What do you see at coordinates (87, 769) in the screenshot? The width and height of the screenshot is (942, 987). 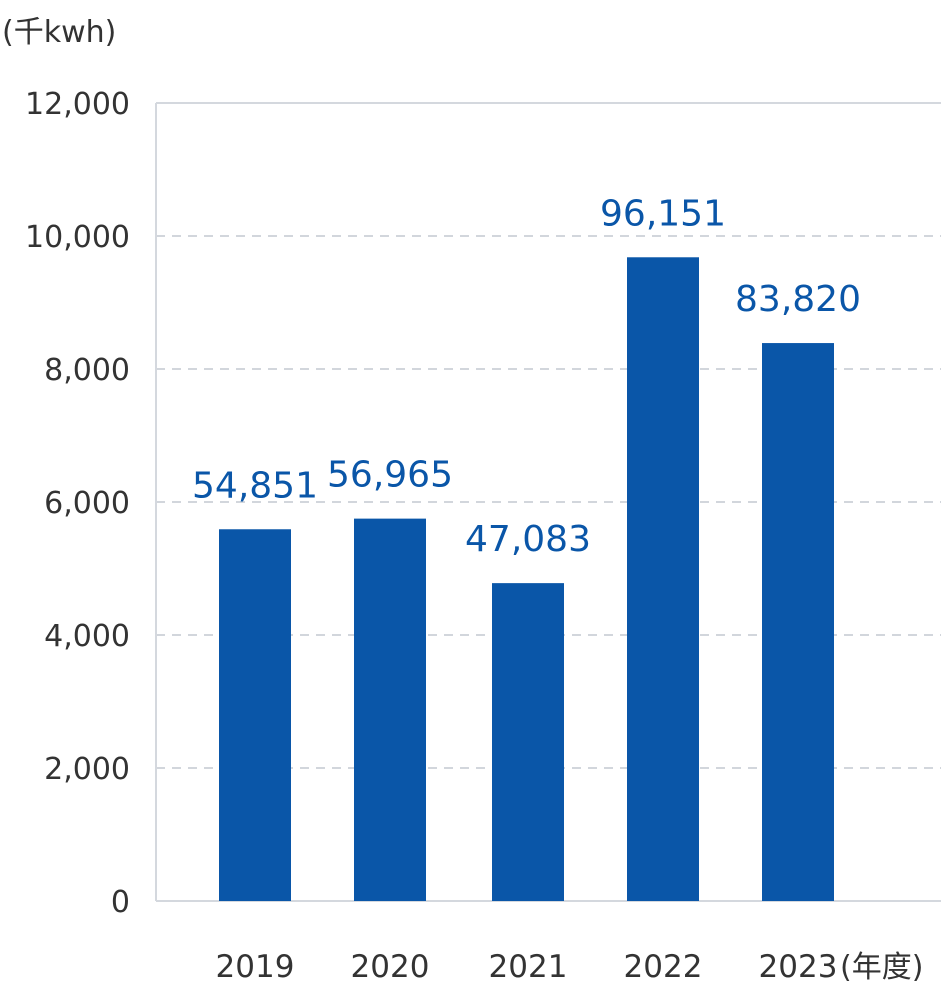 I see `y-tick-label: 2,000` at bounding box center [87, 769].